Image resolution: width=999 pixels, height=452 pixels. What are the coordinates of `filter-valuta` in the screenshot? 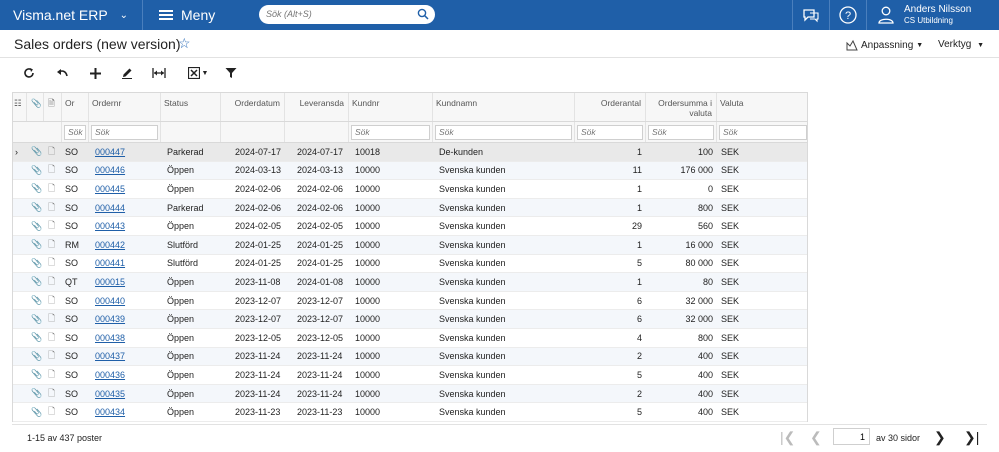 It's located at (763, 132).